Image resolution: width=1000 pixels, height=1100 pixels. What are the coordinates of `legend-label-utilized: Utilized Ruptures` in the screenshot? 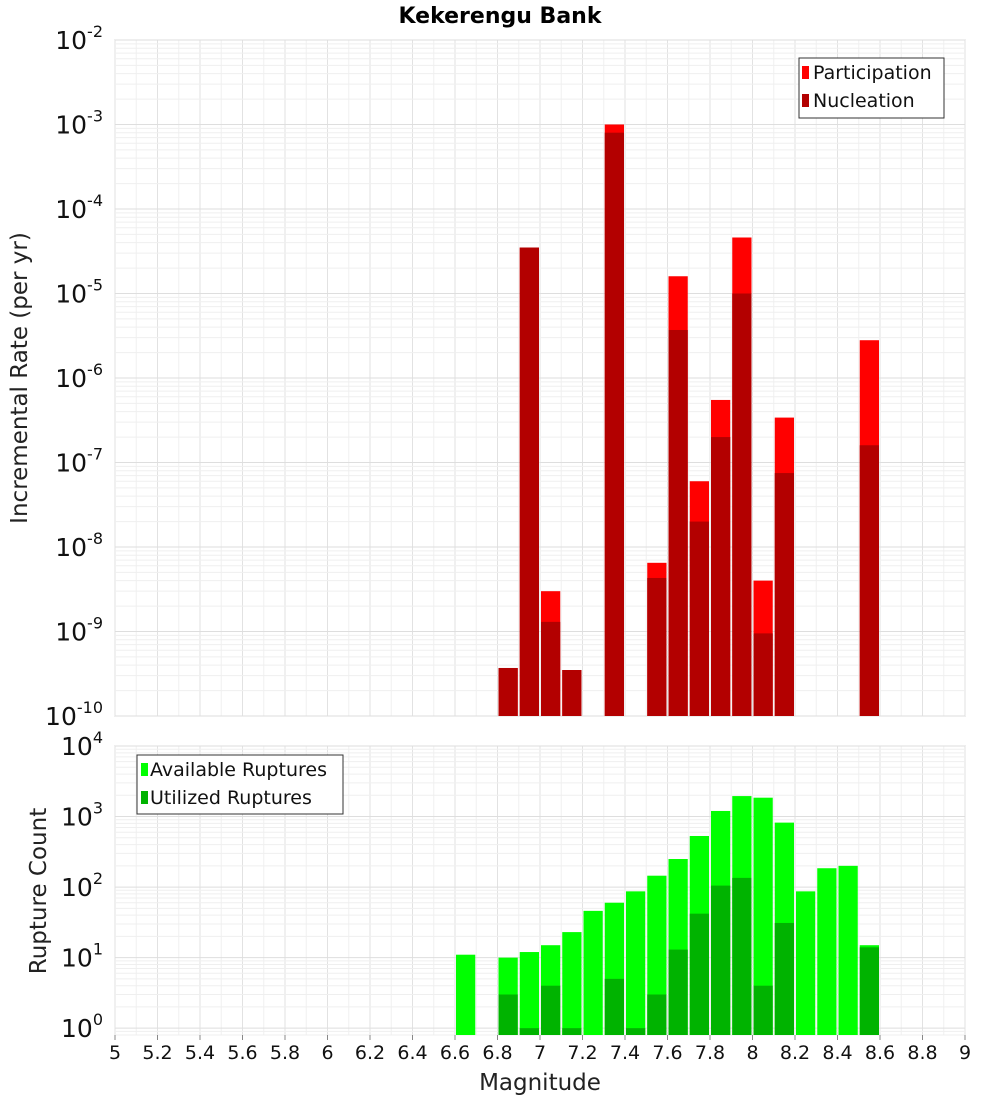 It's located at (231, 798).